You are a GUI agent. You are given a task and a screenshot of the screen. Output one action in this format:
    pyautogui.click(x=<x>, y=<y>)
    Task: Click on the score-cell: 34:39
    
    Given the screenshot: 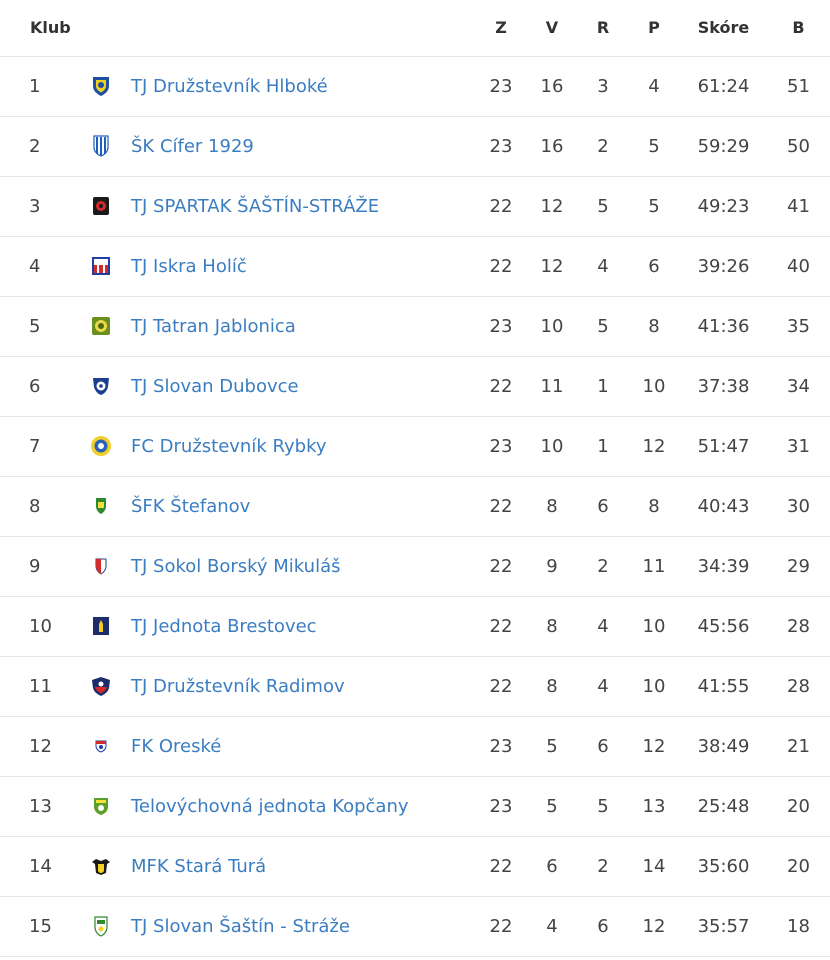 What is the action you would take?
    pyautogui.click(x=723, y=566)
    